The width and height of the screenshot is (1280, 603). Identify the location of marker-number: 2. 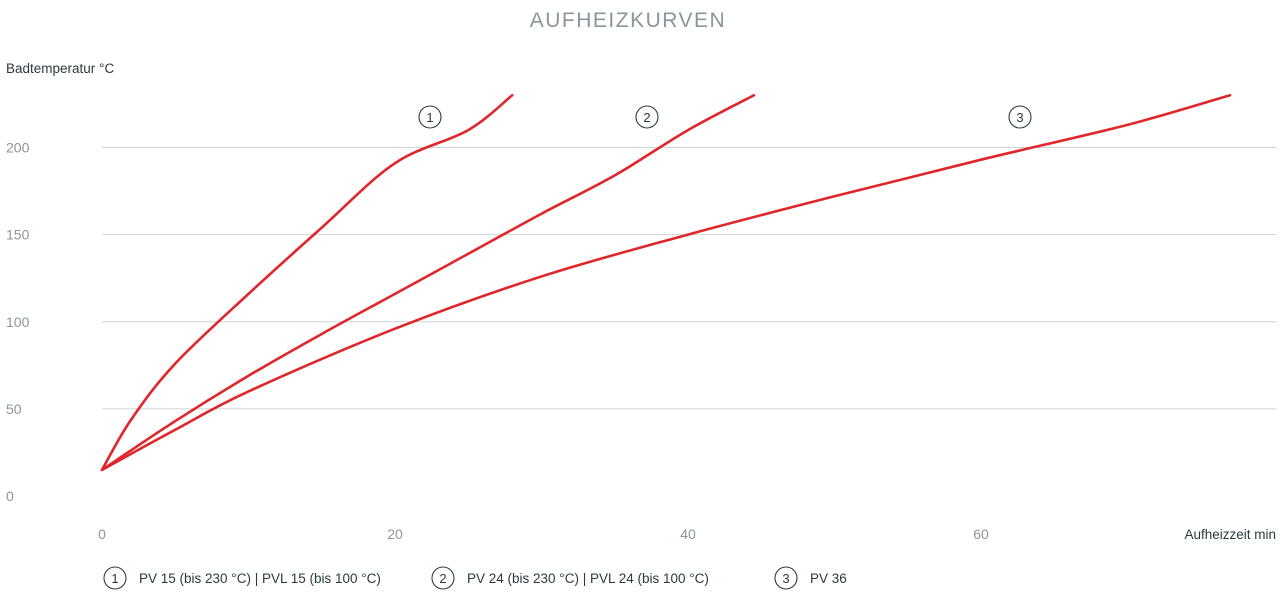
(646, 117).